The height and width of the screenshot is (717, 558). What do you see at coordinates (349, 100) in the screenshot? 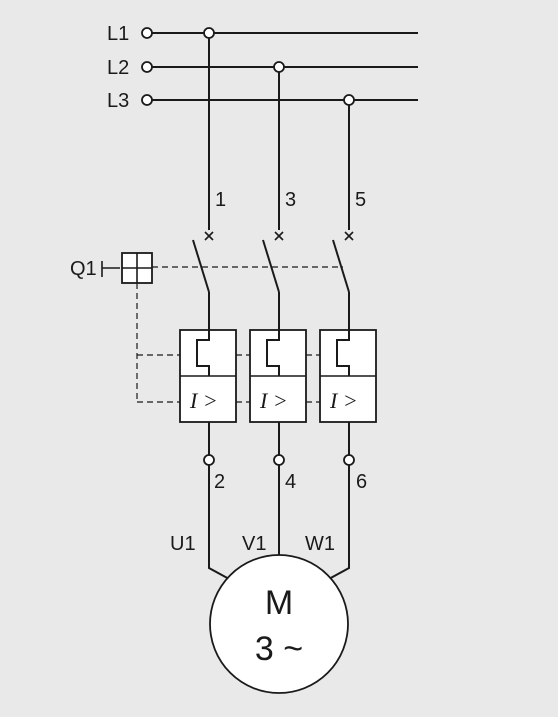
I see `junction-l3` at bounding box center [349, 100].